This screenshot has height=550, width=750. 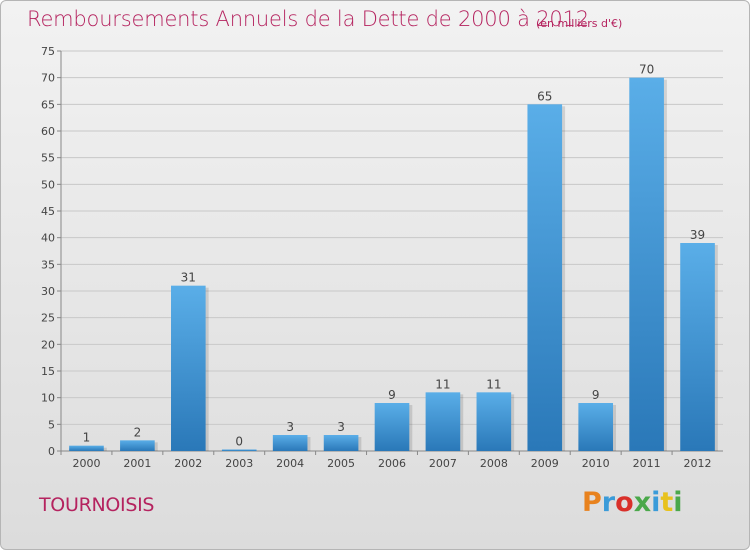 What do you see at coordinates (545, 277) in the screenshot?
I see `bar-2009` at bounding box center [545, 277].